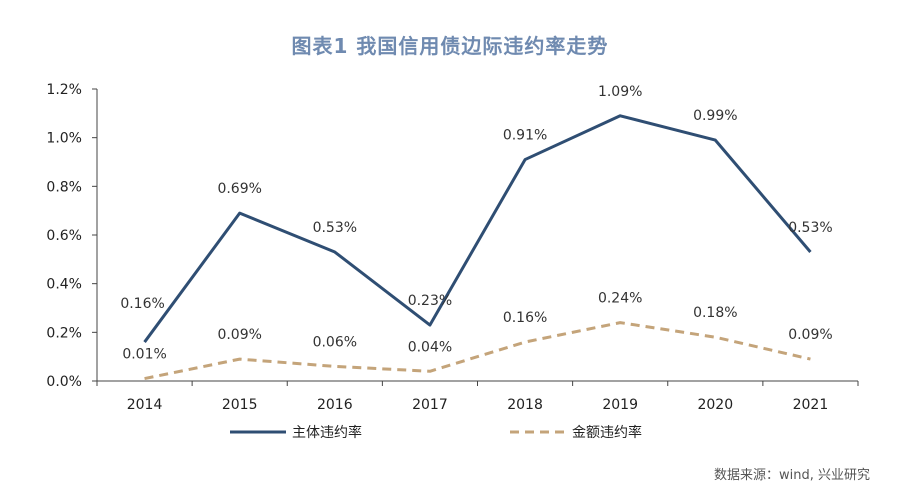 The image size is (900, 494). I want to click on data-label-amount: 0.01%, so click(144, 355).